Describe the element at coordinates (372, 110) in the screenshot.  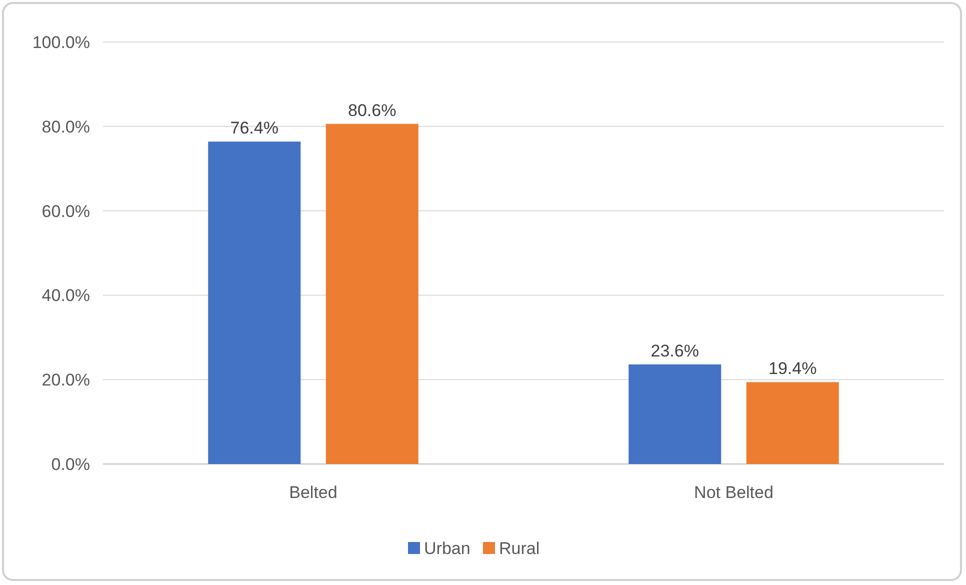
I see `data-label: 80.6%` at that location.